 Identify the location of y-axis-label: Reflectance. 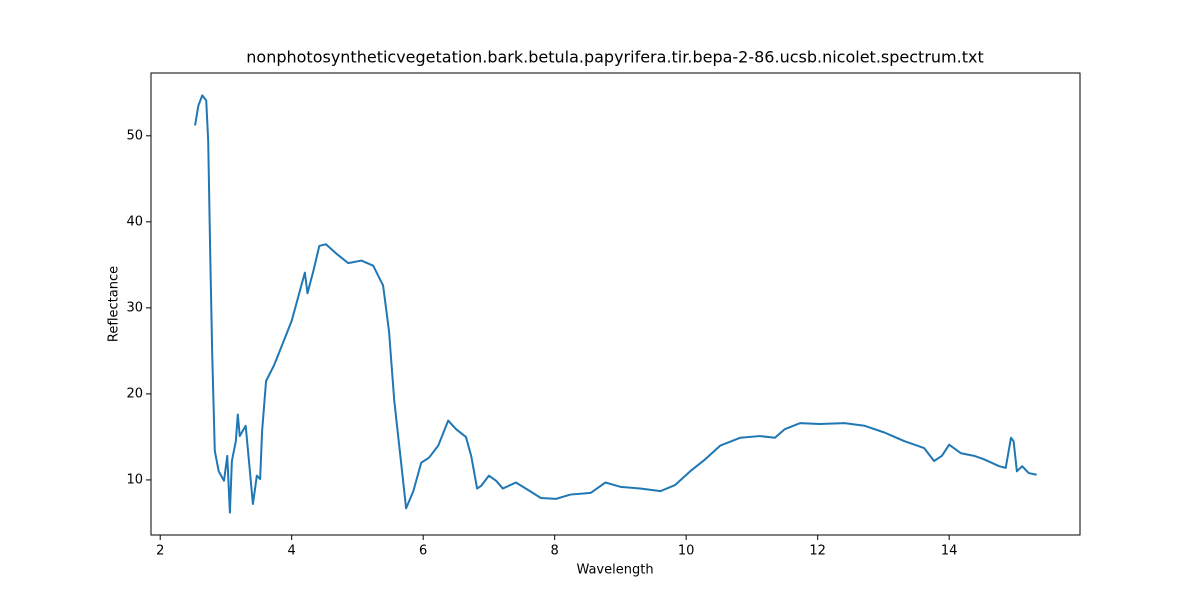
(114, 304).